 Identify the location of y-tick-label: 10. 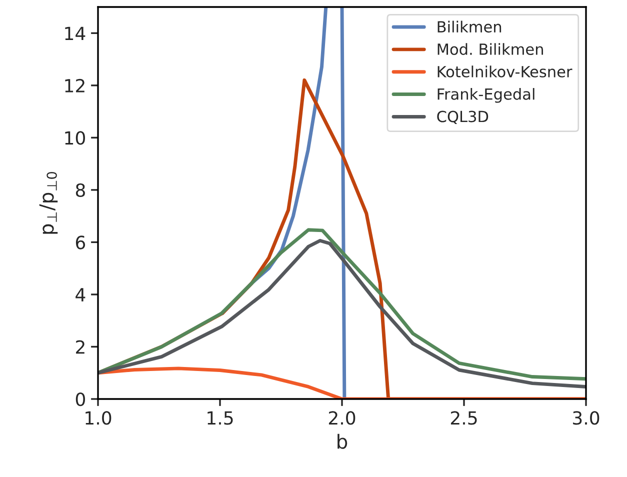
(75, 138).